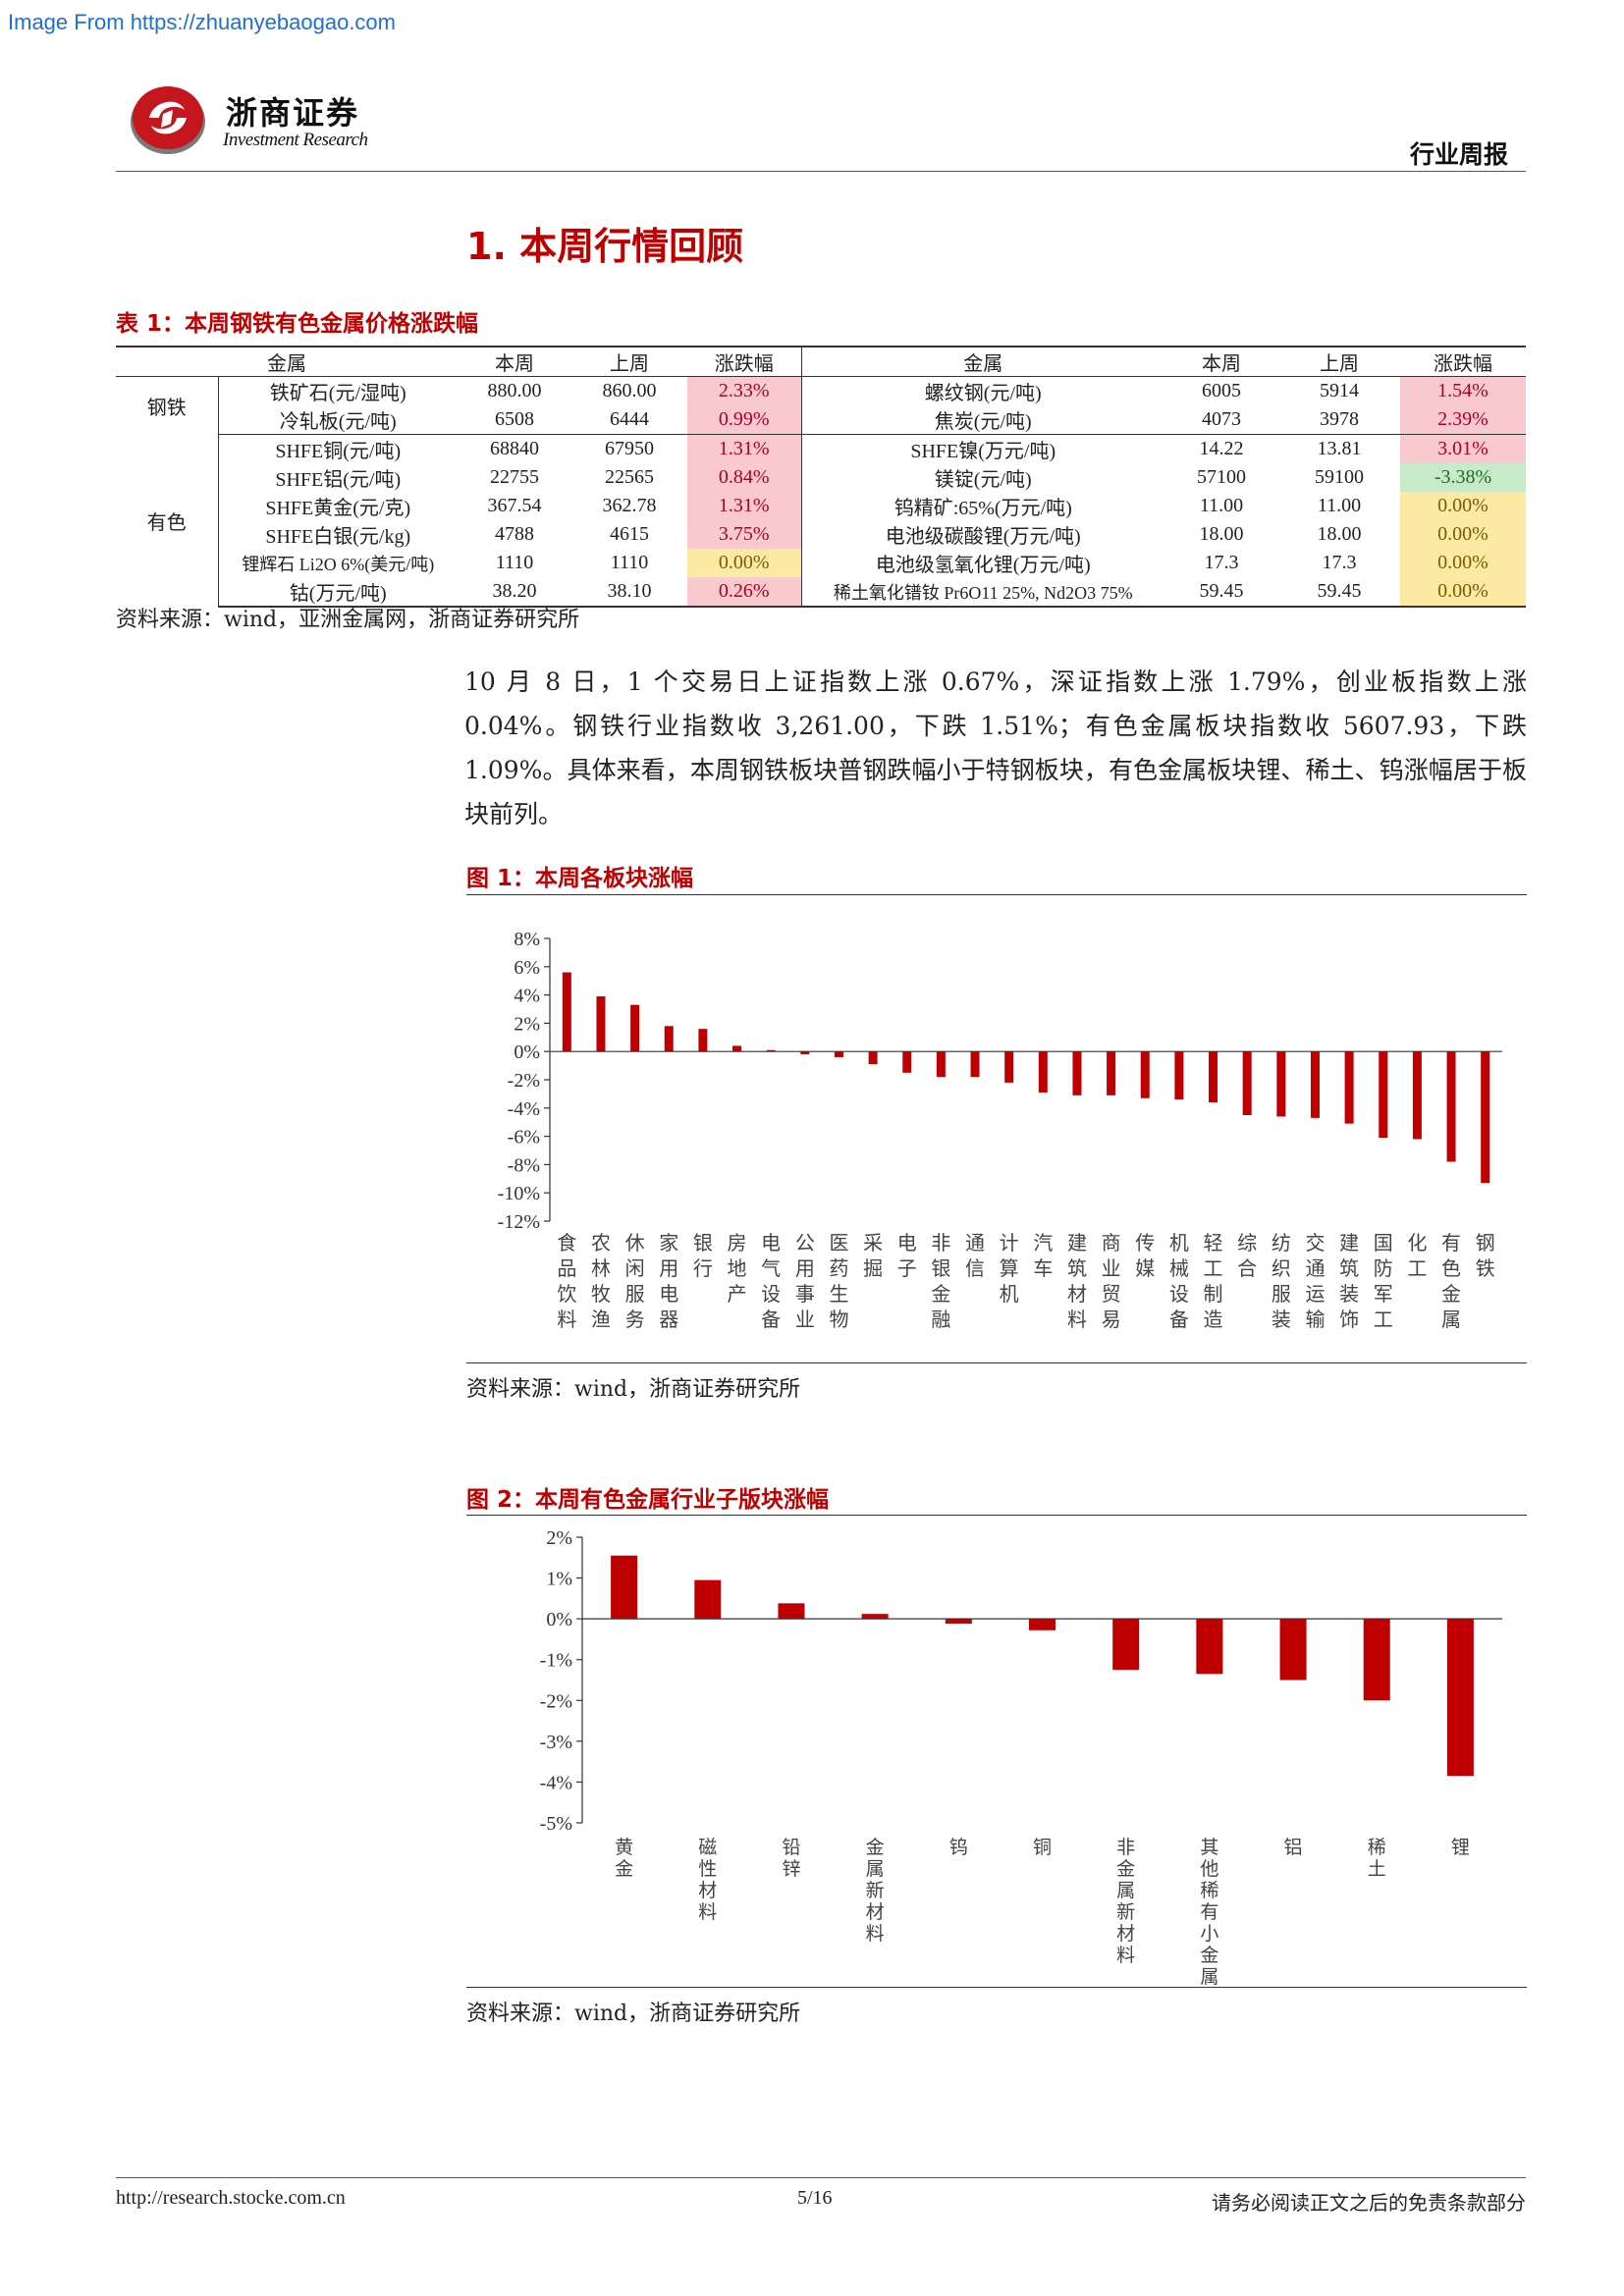  I want to click on price-cell: 14.22, so click(1221, 448).